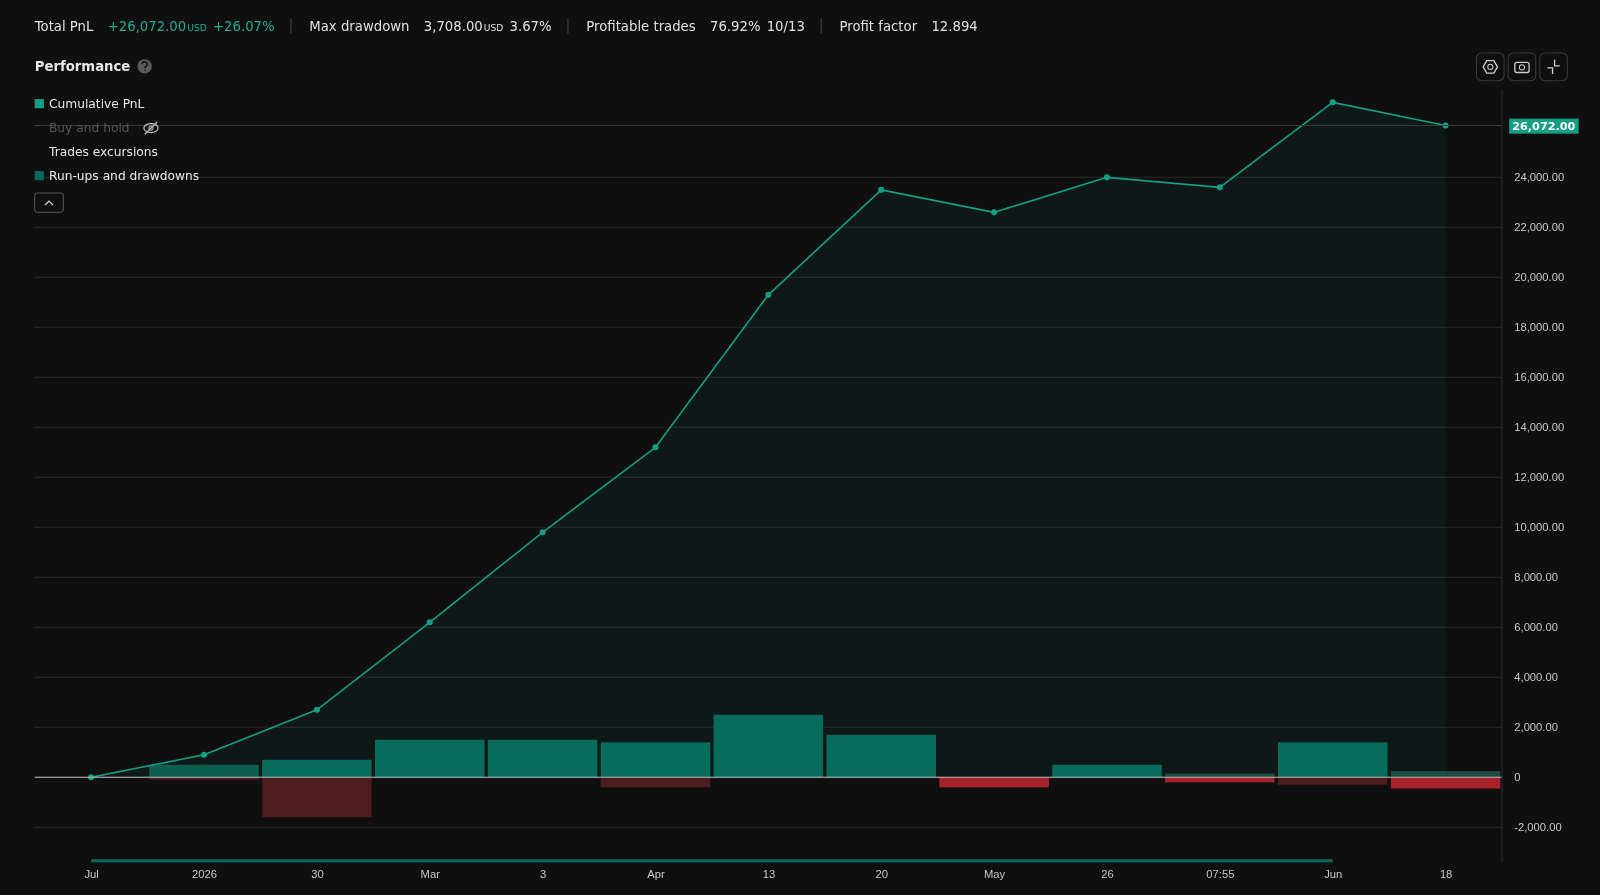 The height and width of the screenshot is (895, 1600). I want to click on text: Max drawdown, so click(359, 26).